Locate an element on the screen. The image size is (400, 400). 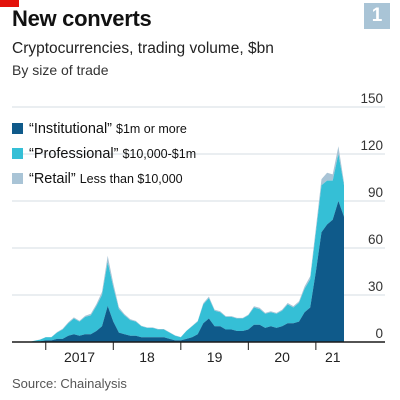
y-tick-label: 150 is located at coordinates (371, 98).